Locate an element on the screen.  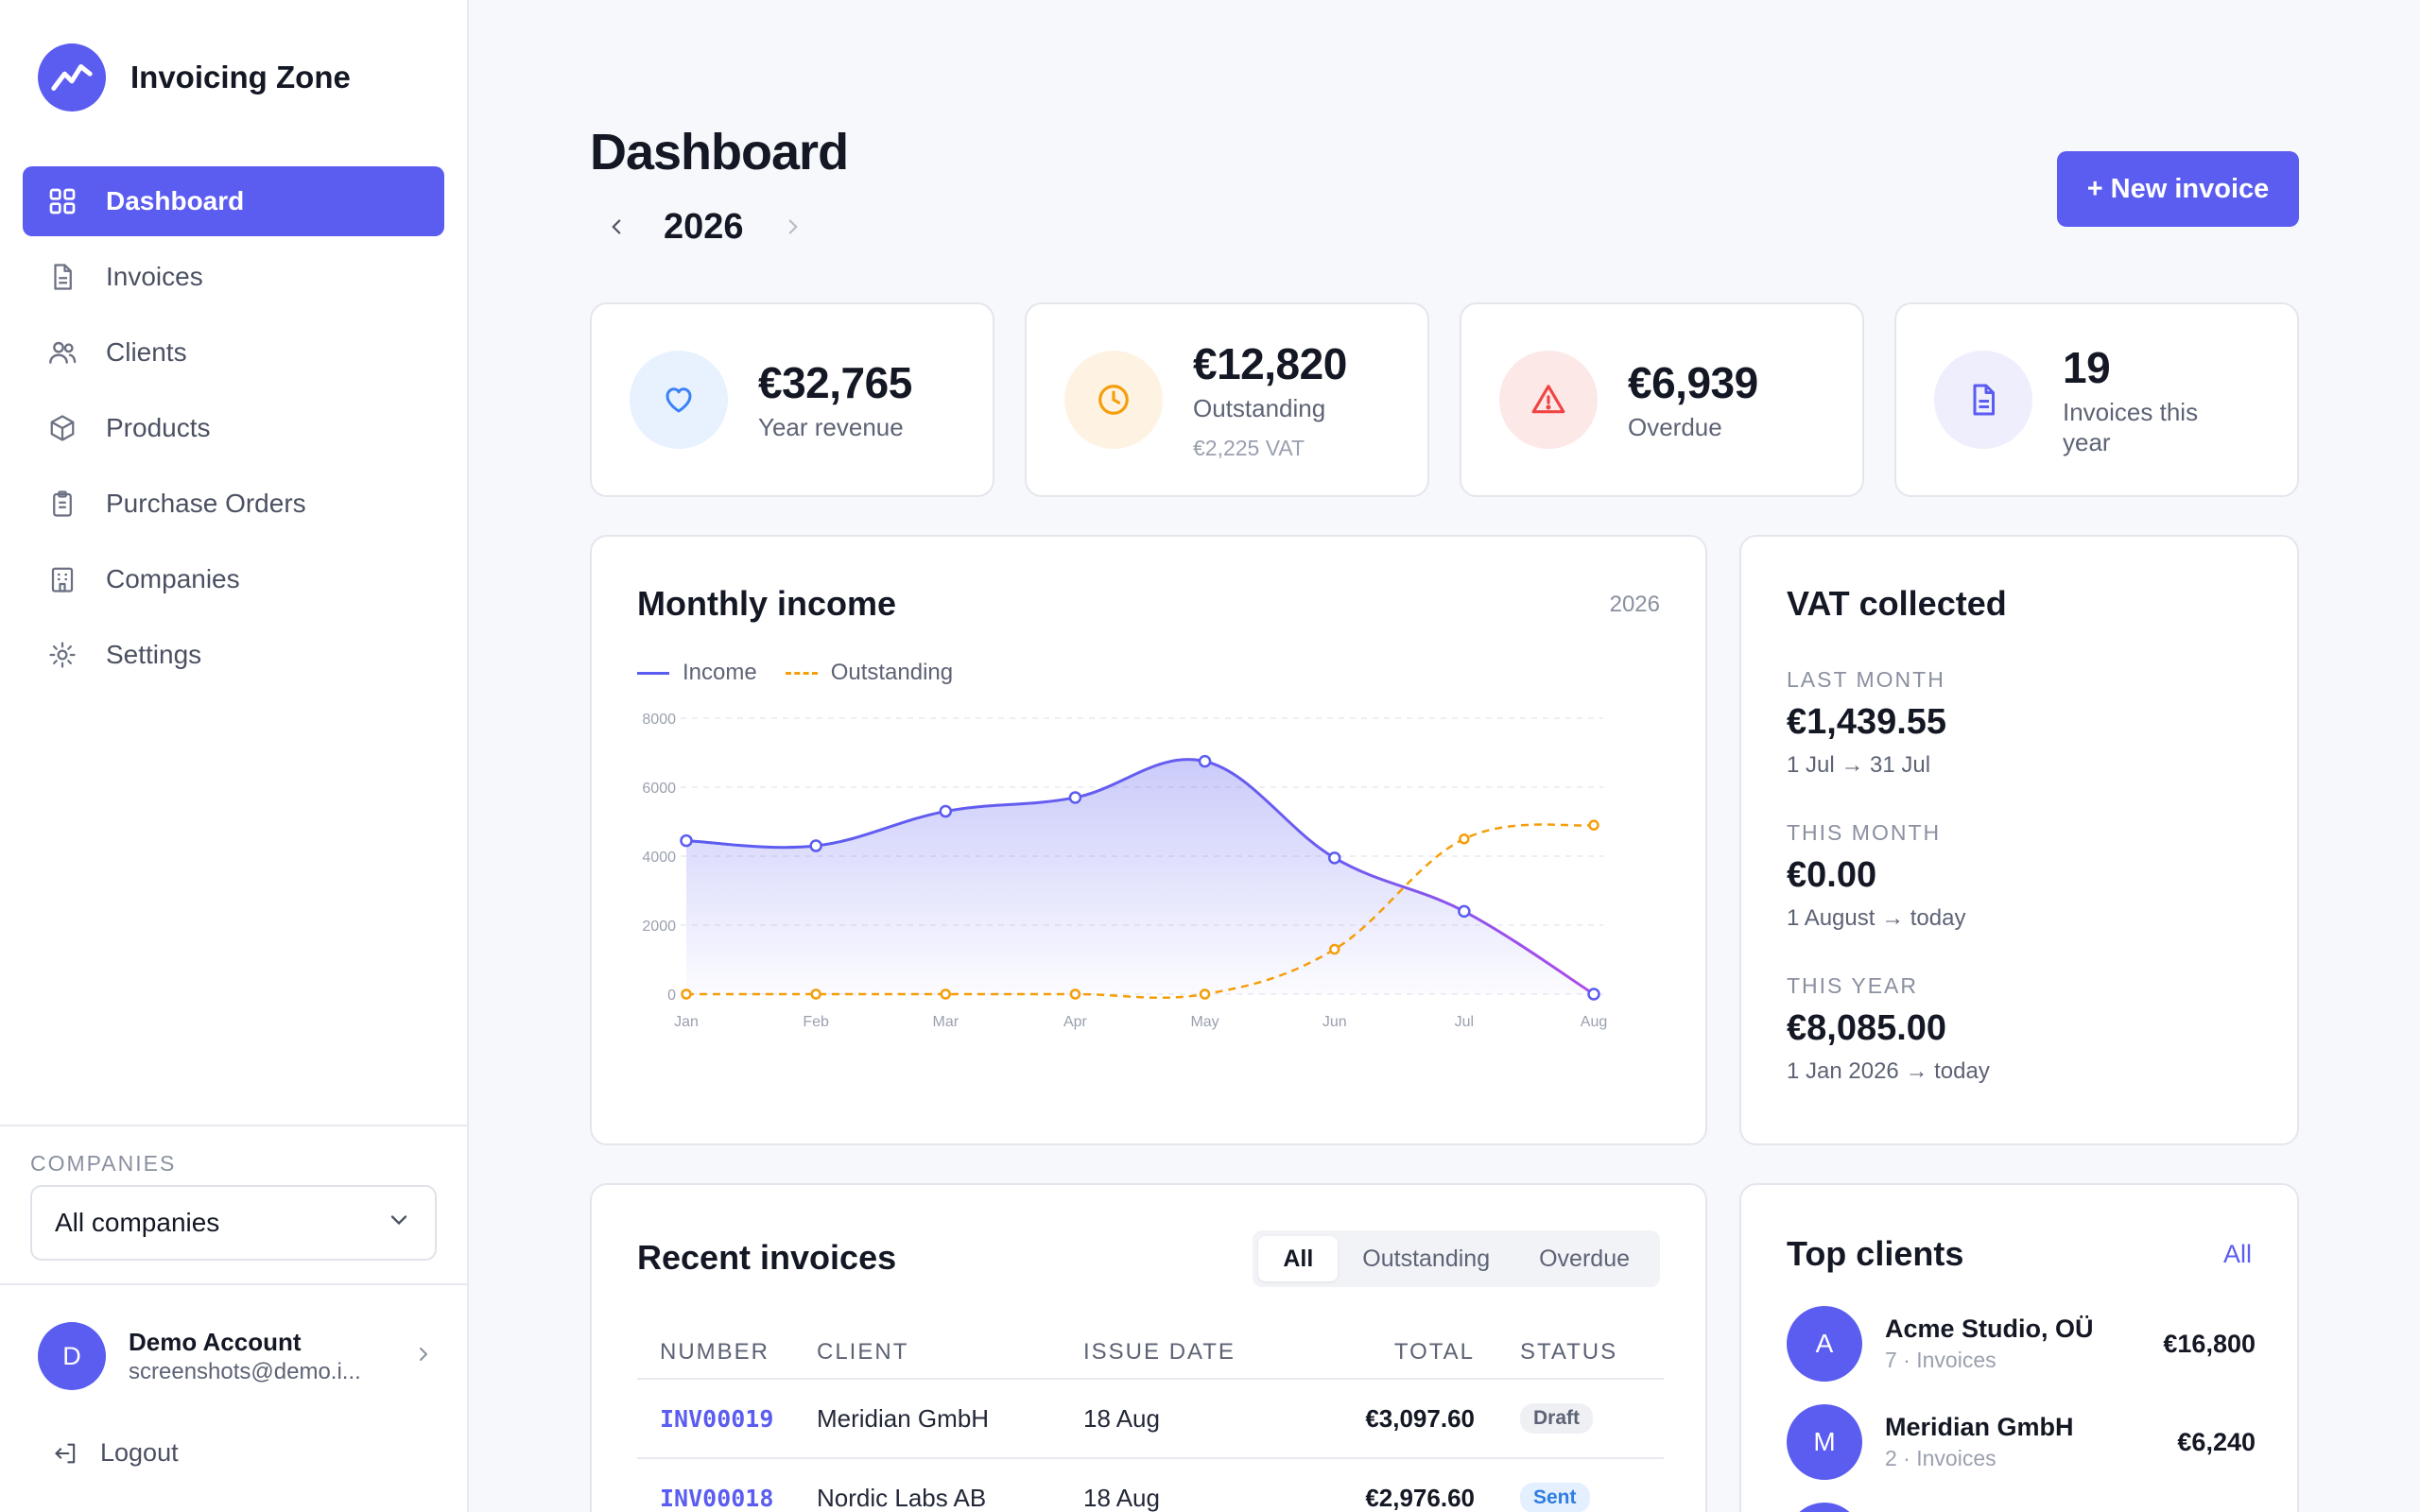
box-icon is located at coordinates (62, 428).